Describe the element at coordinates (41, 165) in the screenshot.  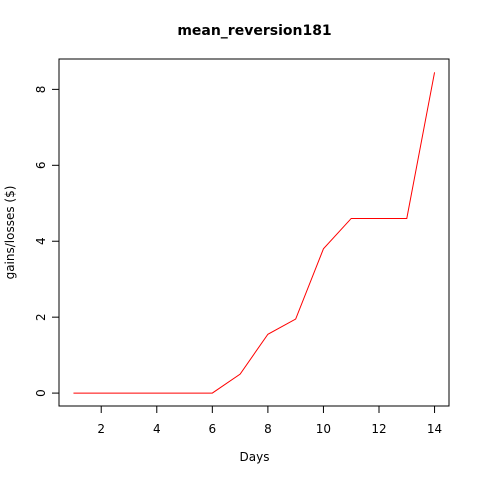
I see `y-tick-label: 6` at that location.